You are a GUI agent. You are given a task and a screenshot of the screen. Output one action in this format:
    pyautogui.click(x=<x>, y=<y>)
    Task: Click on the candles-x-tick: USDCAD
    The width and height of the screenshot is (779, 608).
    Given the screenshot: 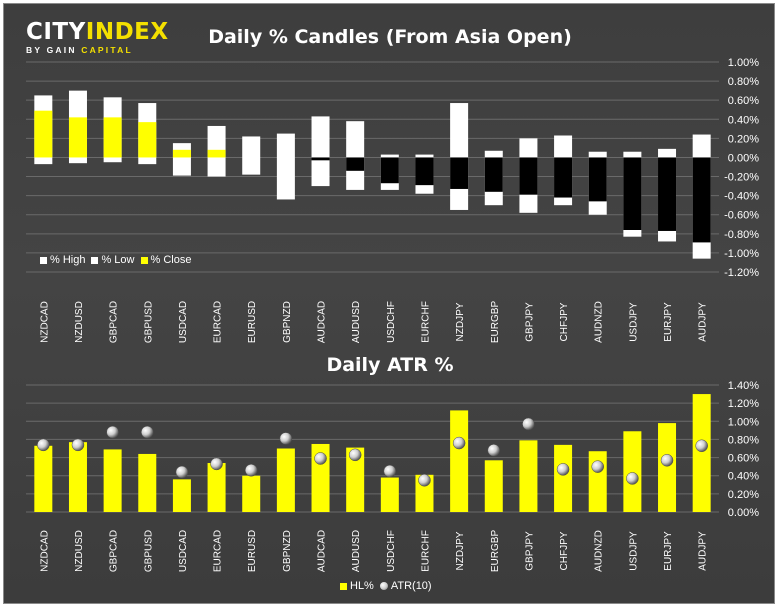 What is the action you would take?
    pyautogui.click(x=183, y=322)
    